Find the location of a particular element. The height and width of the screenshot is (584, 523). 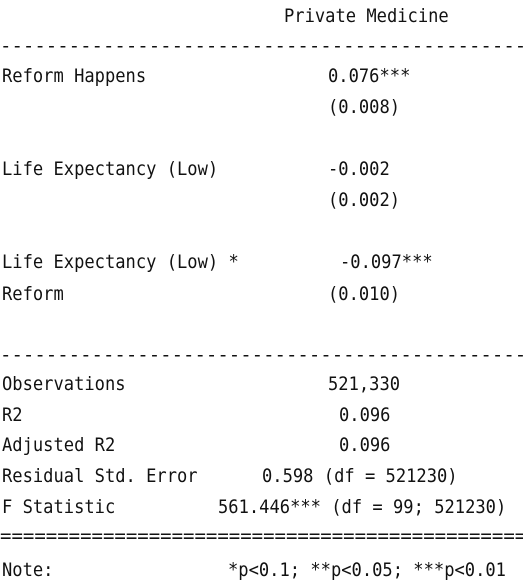

row-label-life-expectancy-low: Life Expectancy (Low) is located at coordinates (110, 169).